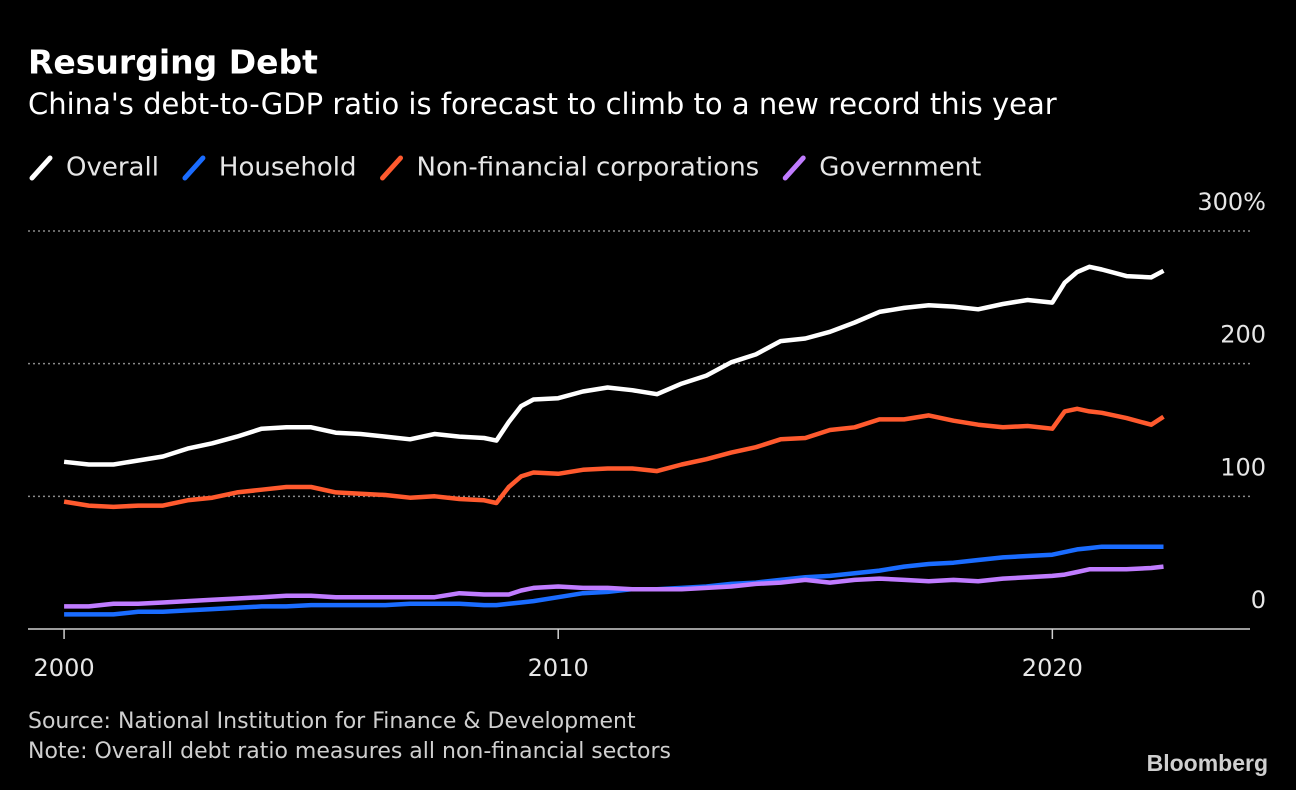 The height and width of the screenshot is (790, 1296). I want to click on x-tick-label: 2020, so click(1052, 668).